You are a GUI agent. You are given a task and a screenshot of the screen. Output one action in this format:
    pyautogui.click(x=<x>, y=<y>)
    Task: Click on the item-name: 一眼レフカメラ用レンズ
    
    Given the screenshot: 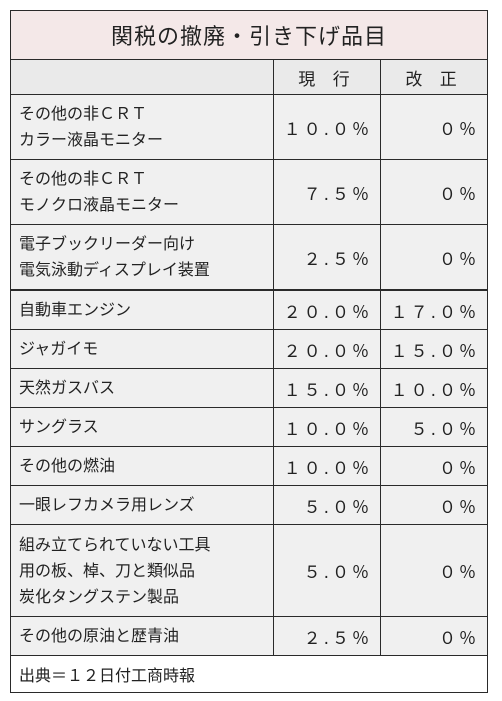 What is the action you would take?
    pyautogui.click(x=142, y=505)
    